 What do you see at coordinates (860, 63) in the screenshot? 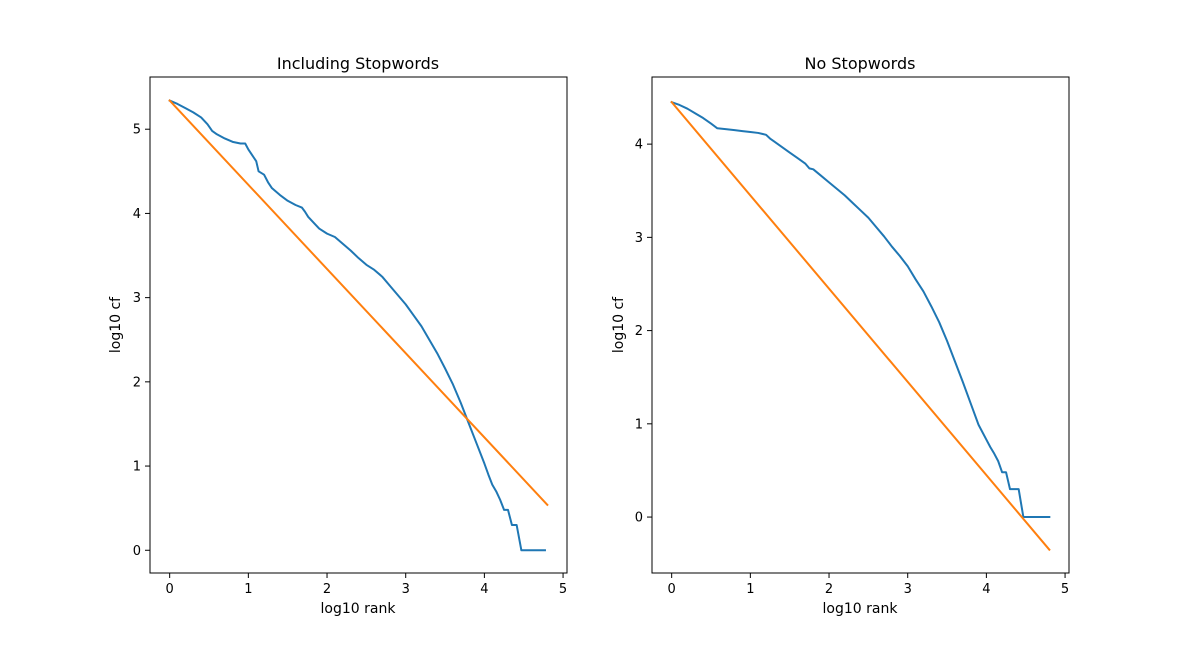
I see `subplot-title: No Stopwords` at bounding box center [860, 63].